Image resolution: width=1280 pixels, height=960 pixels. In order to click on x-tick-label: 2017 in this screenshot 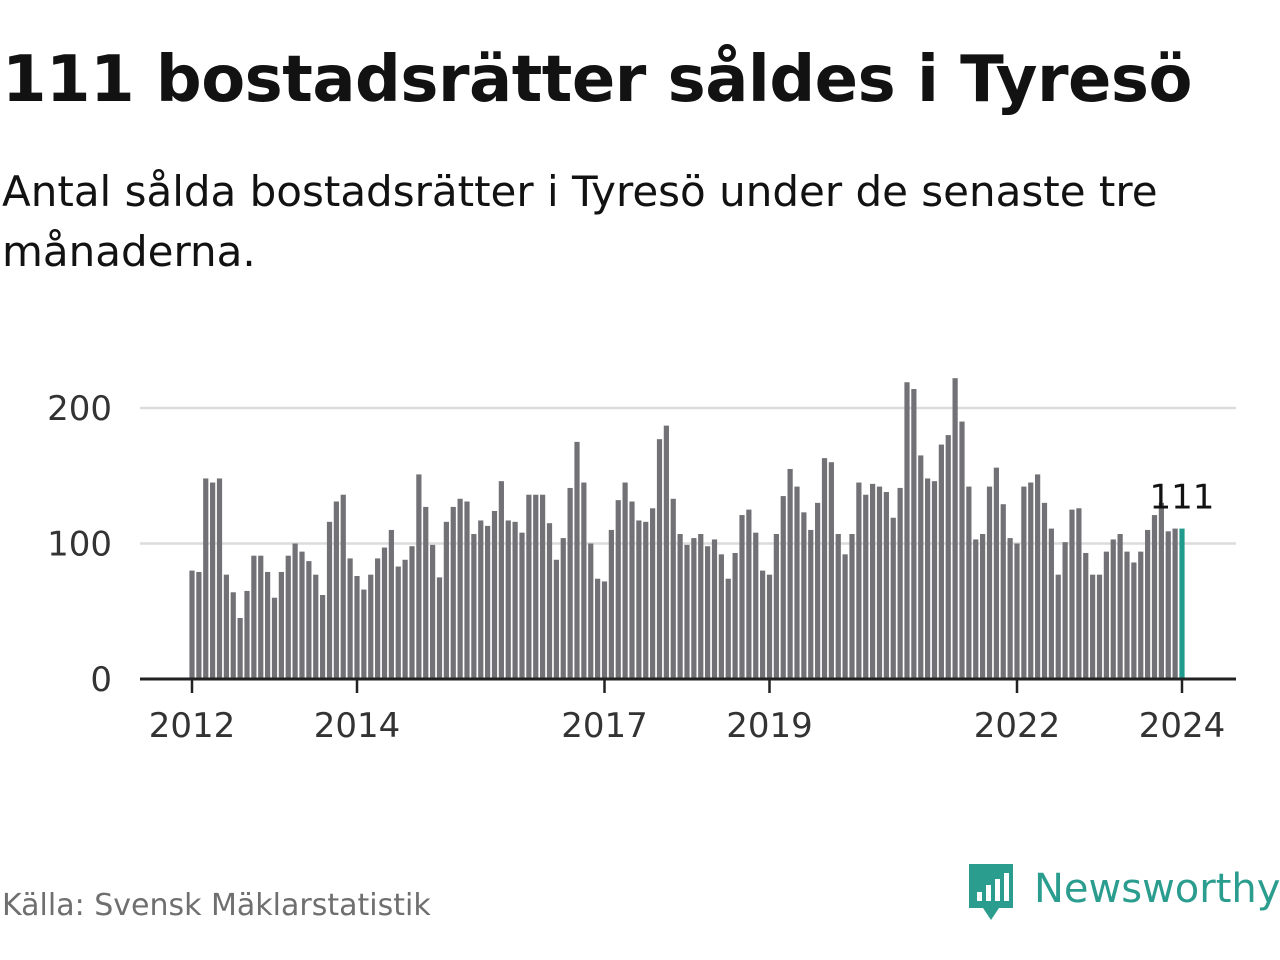, I will do `click(604, 726)`.